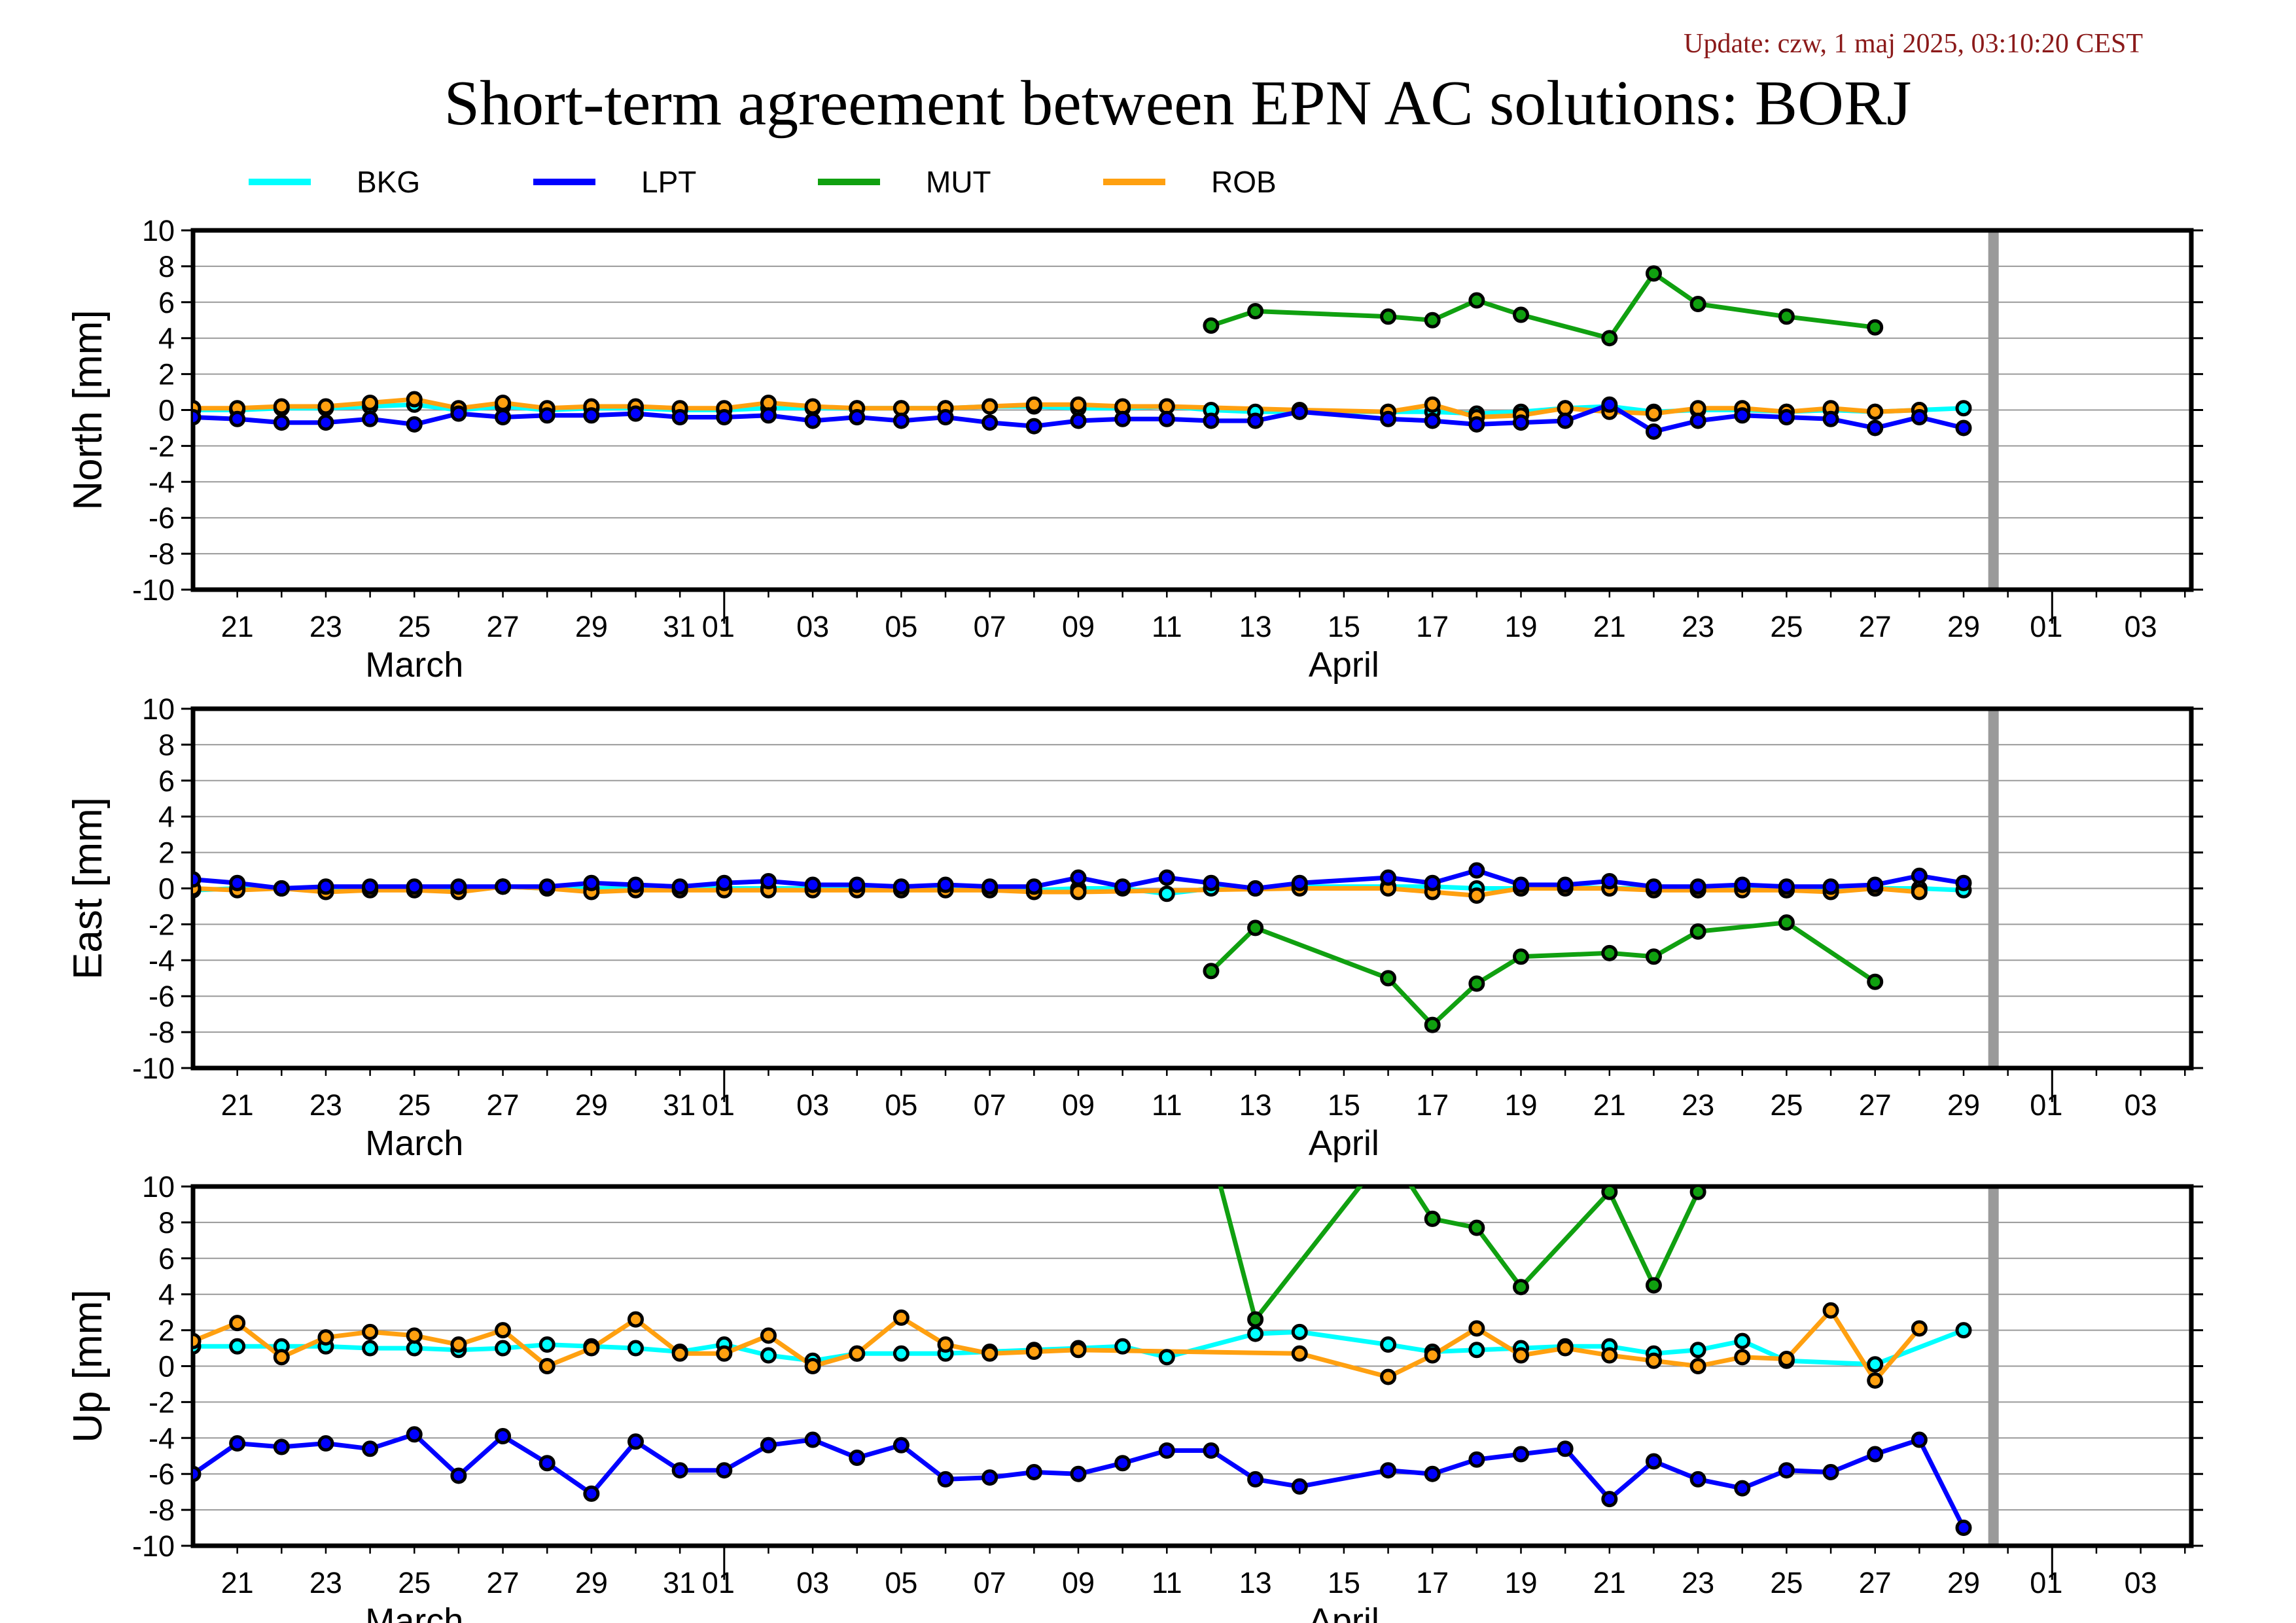  Describe the element at coordinates (166, 1258) in the screenshot. I see `y-tick-label: 6` at that location.